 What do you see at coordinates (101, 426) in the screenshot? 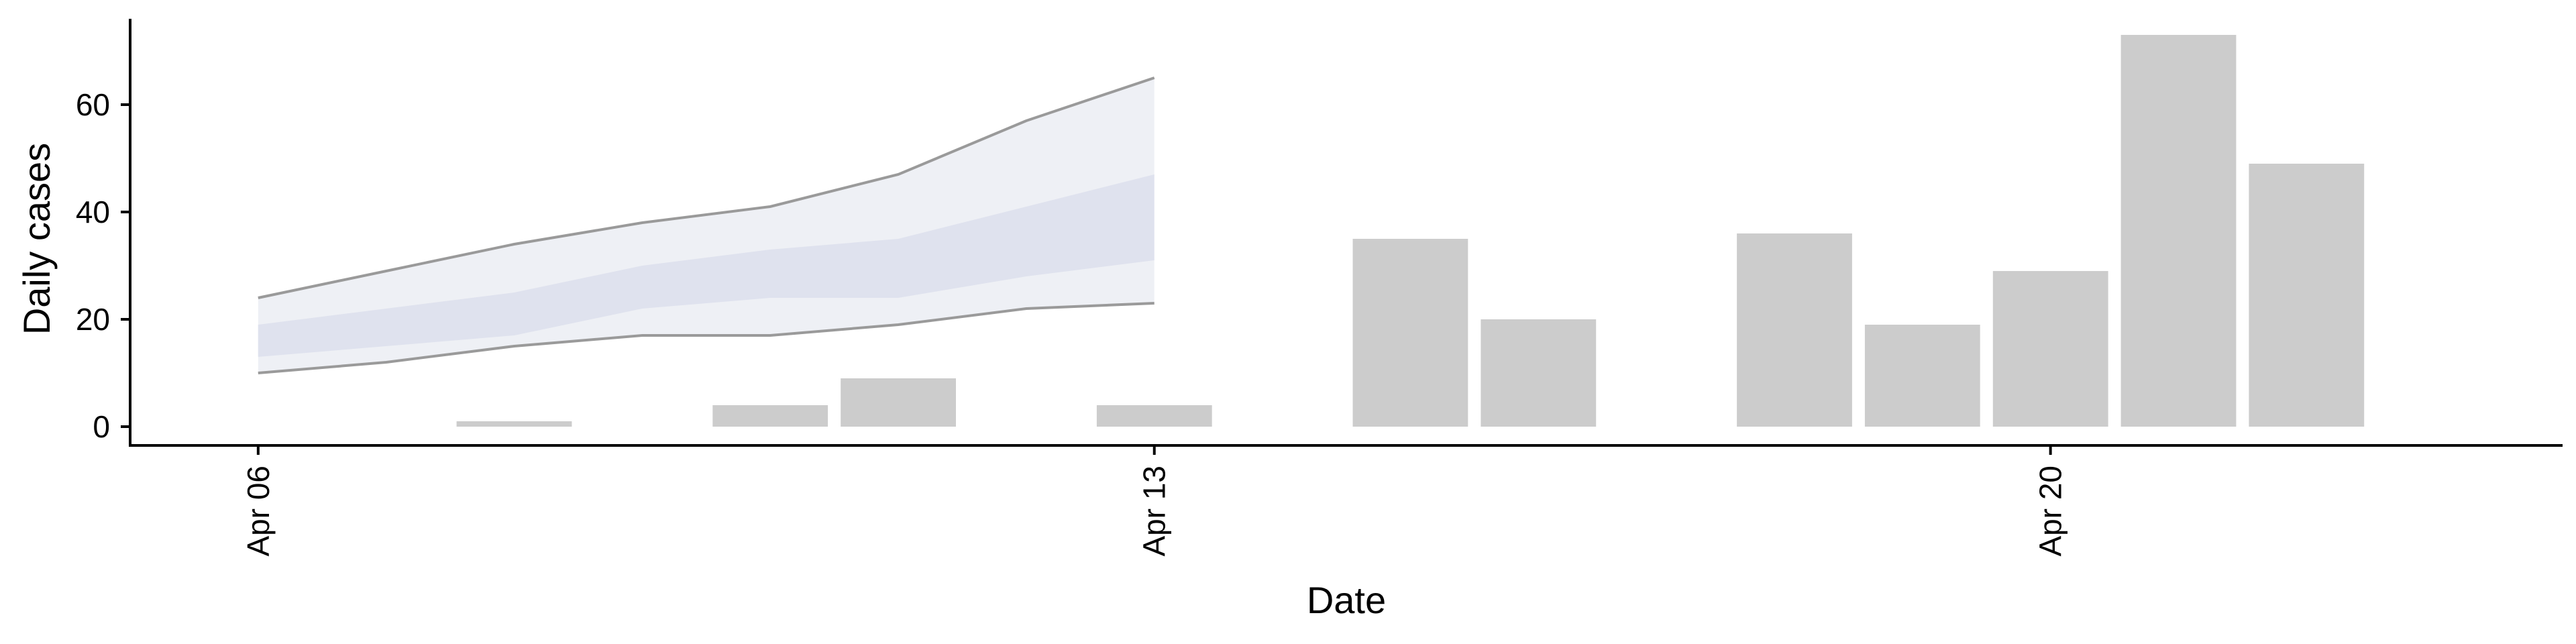
I see `y-tick-label: 0` at bounding box center [101, 426].